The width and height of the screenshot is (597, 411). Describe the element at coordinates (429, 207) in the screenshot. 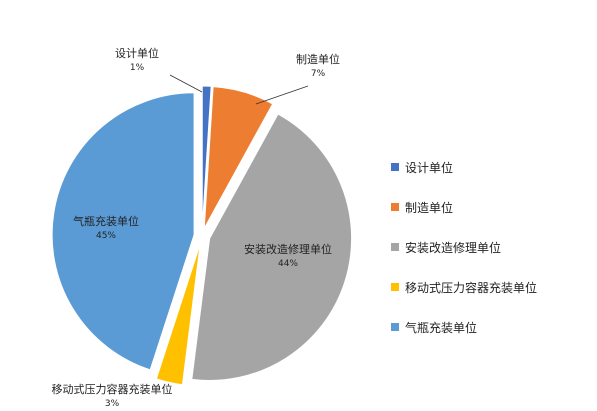

I see `legend-label-2: 制造单位` at that location.